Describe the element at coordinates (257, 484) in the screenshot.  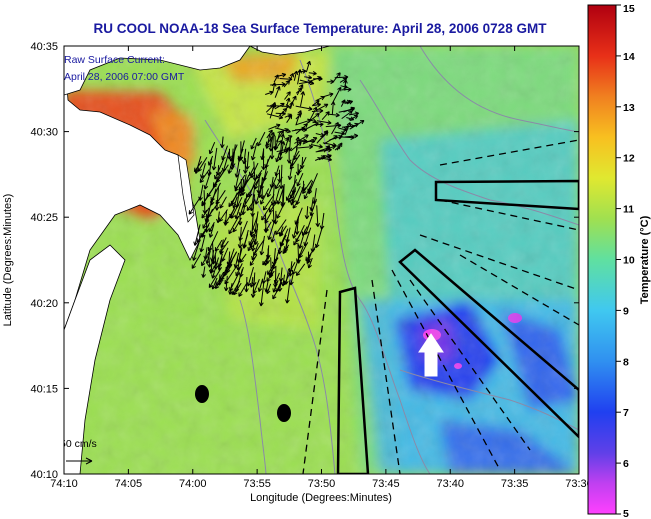
I see `x-tick-label: 73:55` at that location.